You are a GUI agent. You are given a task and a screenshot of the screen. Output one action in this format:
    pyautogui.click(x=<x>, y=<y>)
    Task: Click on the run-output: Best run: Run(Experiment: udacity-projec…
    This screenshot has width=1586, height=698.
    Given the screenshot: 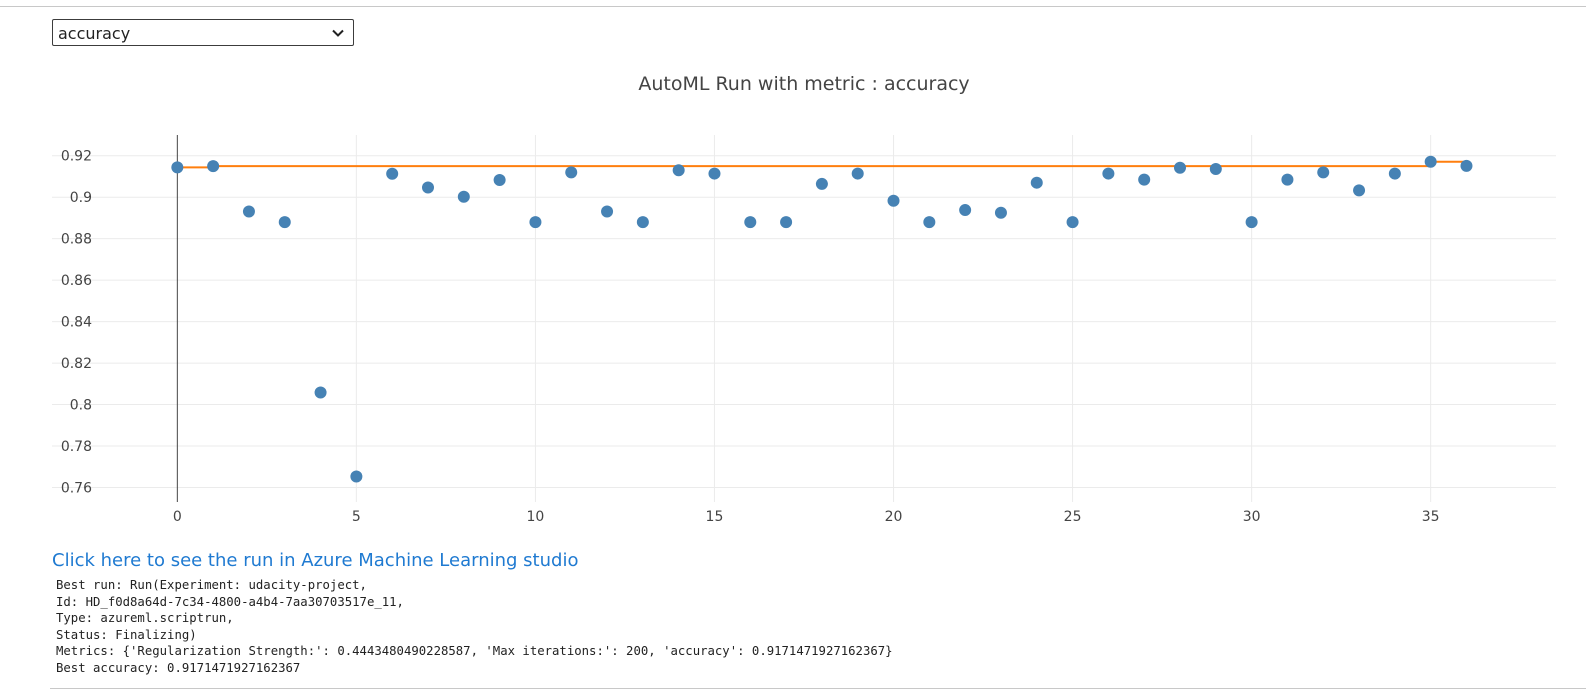 What is the action you would take?
    pyautogui.click(x=474, y=626)
    